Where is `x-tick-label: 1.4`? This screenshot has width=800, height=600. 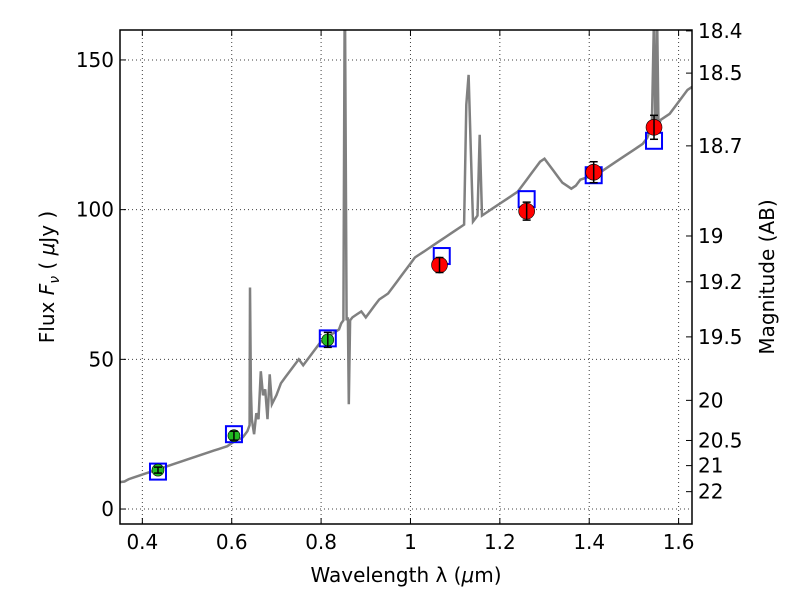
x-tick-label: 1.4 is located at coordinates (589, 542).